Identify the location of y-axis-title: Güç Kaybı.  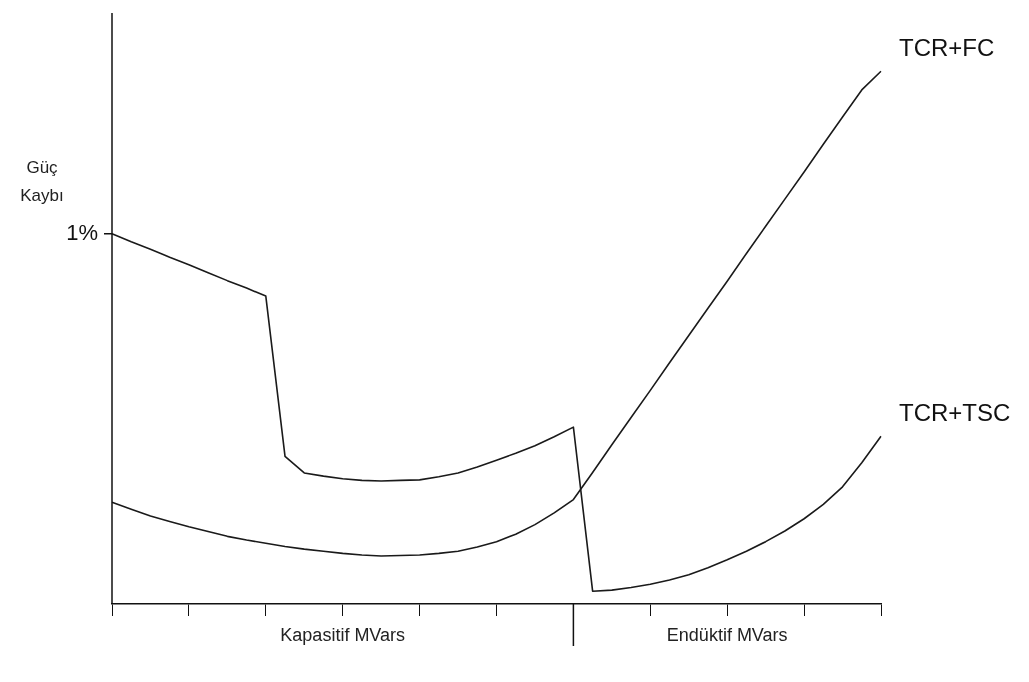
(42, 181).